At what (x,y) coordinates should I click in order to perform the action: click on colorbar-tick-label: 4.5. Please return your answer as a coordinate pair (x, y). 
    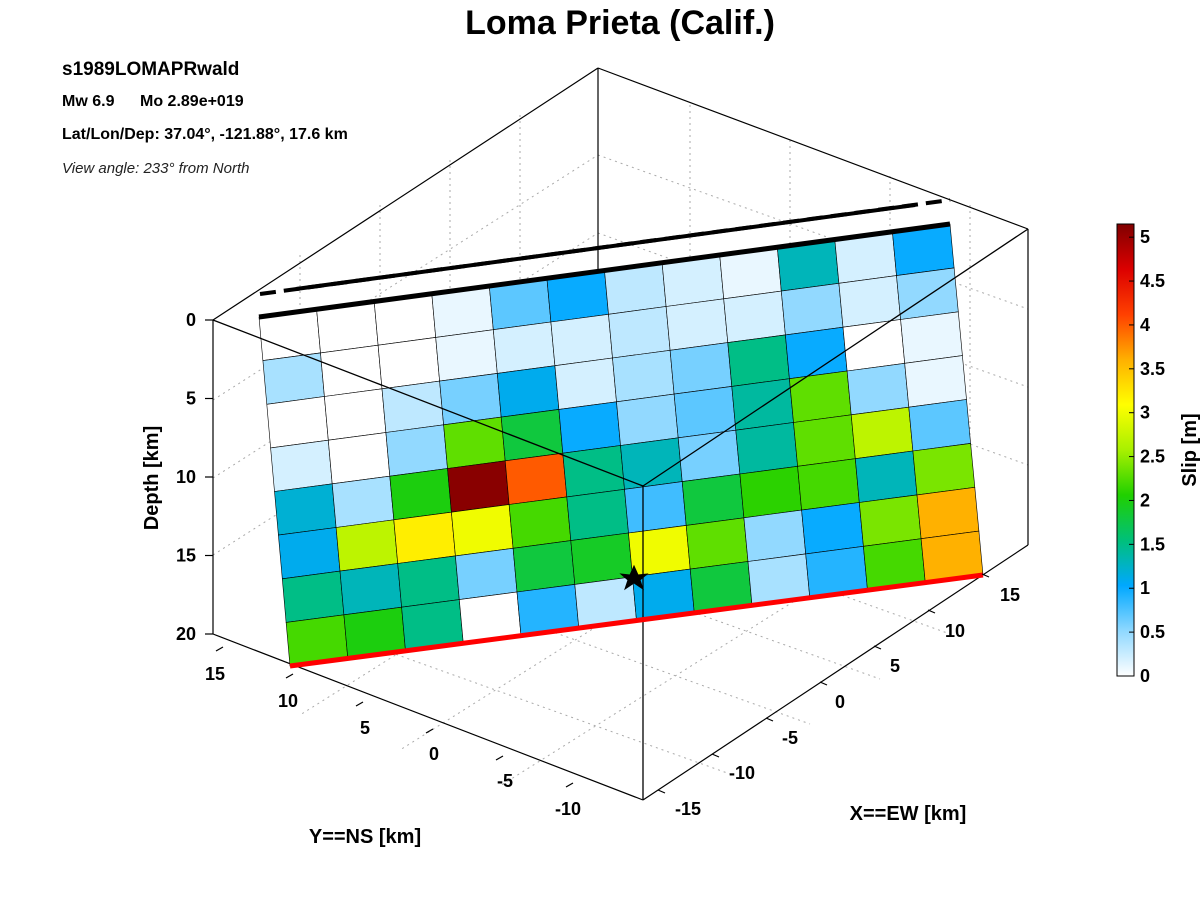
    Looking at the image, I should click on (1152, 281).